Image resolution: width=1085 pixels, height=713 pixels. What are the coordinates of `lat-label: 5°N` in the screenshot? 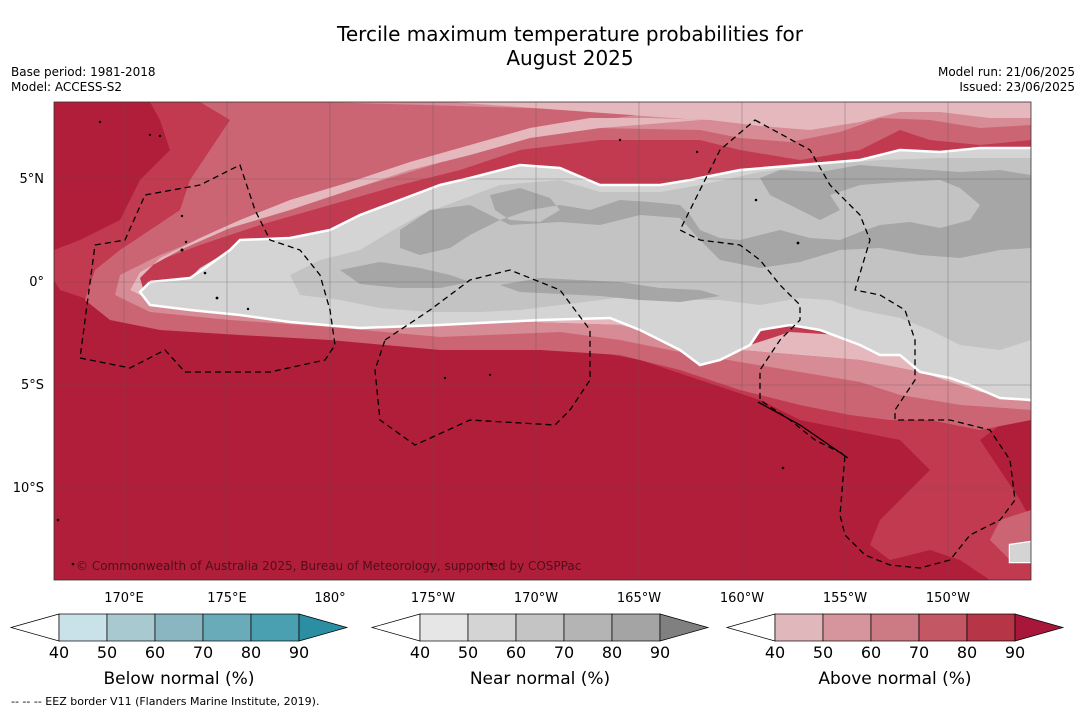 It's located at (32, 179).